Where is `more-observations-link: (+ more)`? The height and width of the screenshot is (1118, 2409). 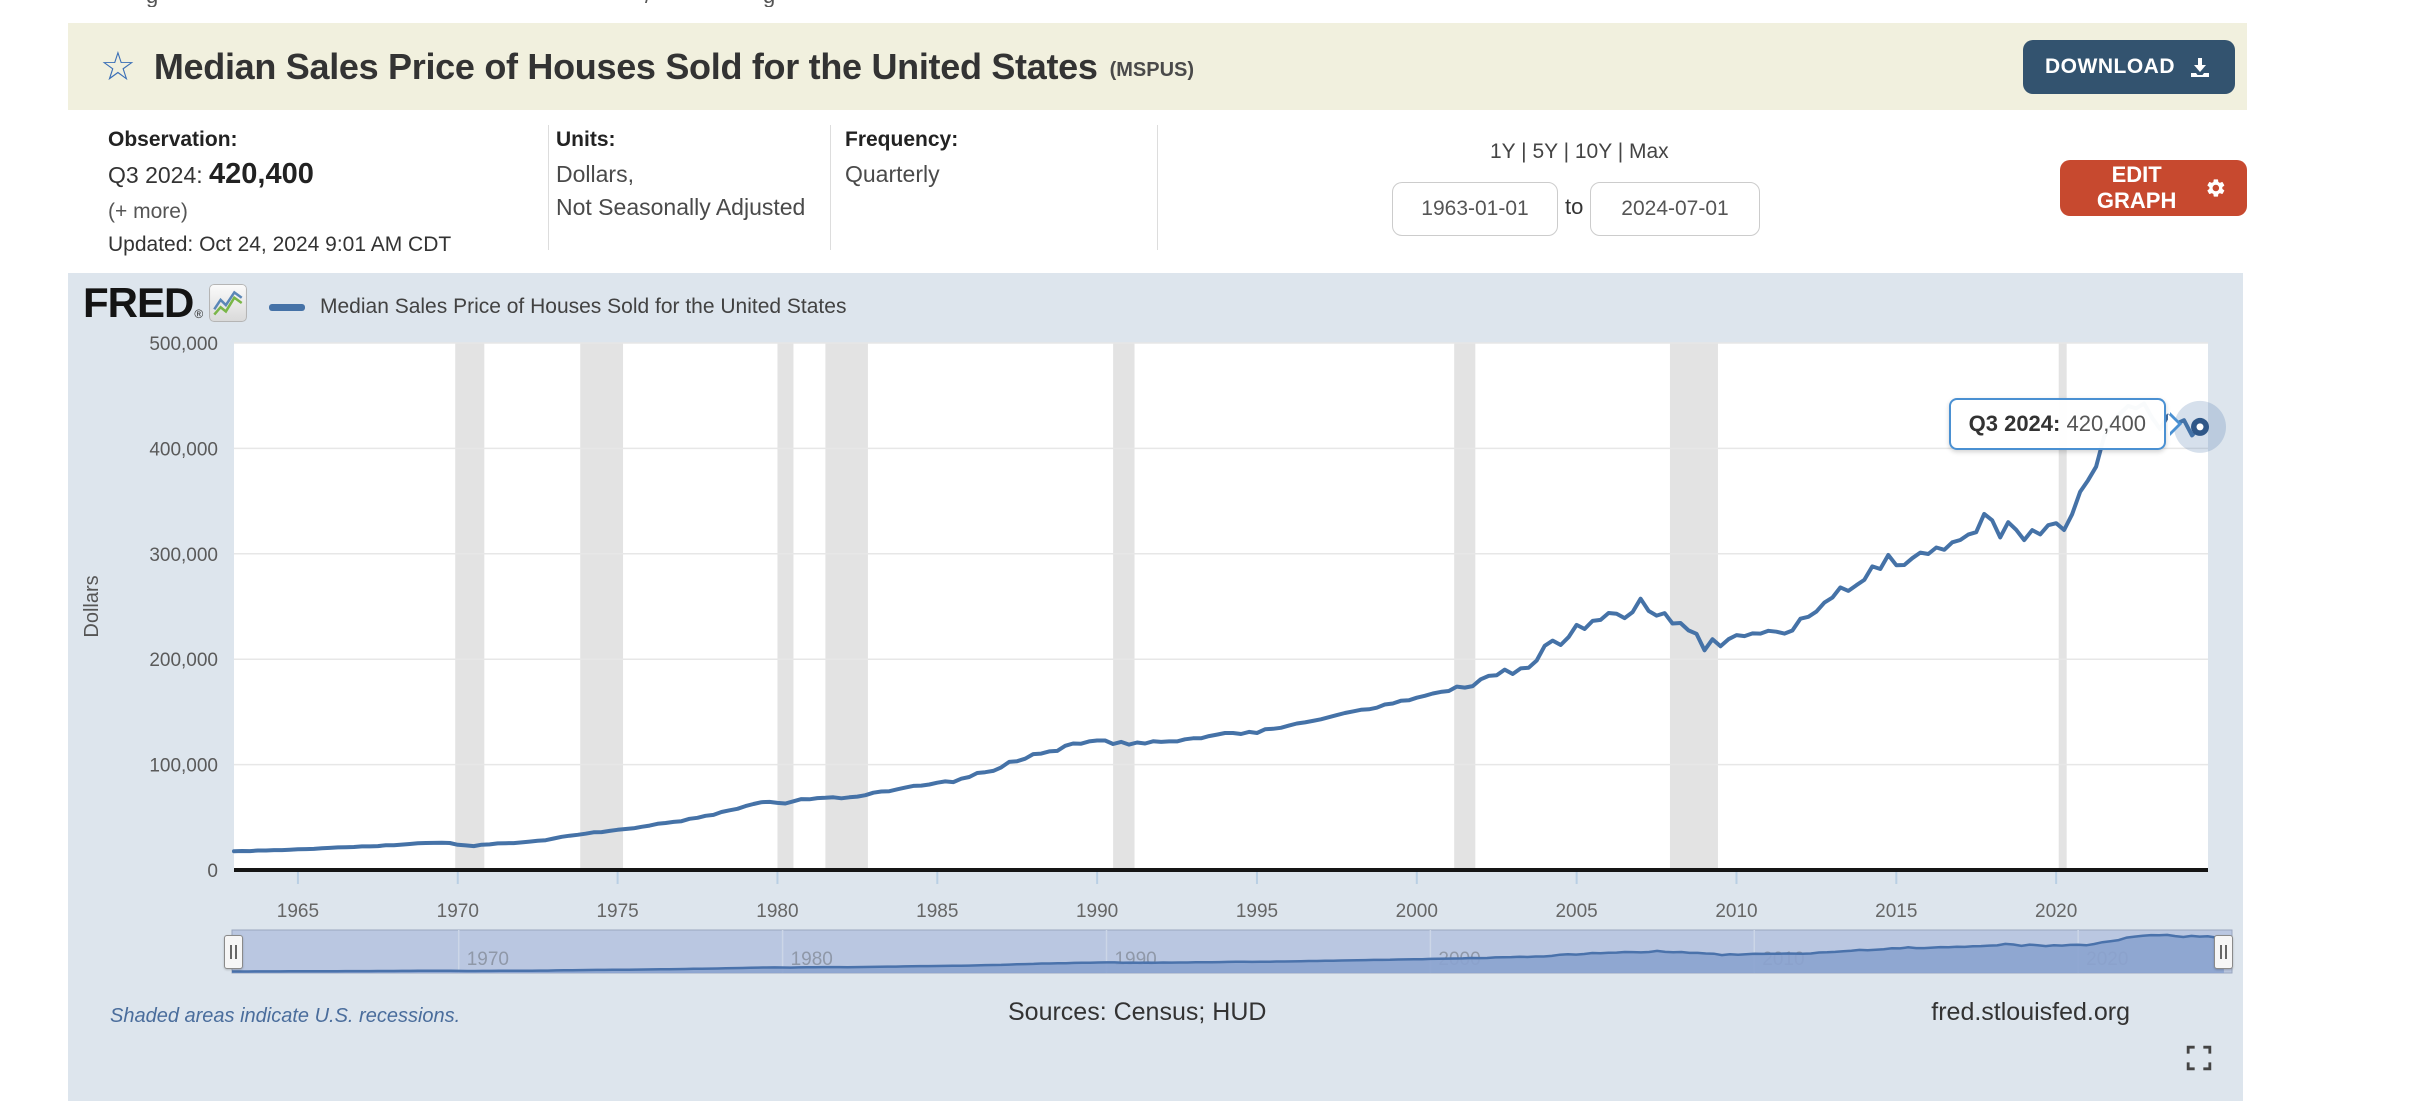 more-observations-link: (+ more) is located at coordinates (148, 211).